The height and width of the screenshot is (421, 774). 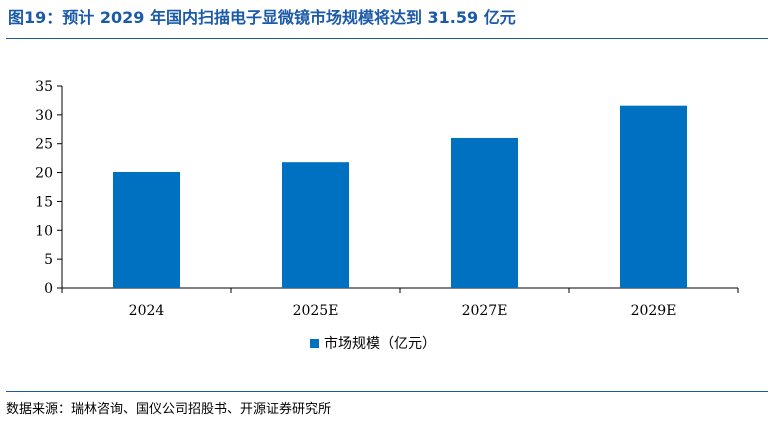 What do you see at coordinates (48, 260) in the screenshot?
I see `y-tick-label: 5` at bounding box center [48, 260].